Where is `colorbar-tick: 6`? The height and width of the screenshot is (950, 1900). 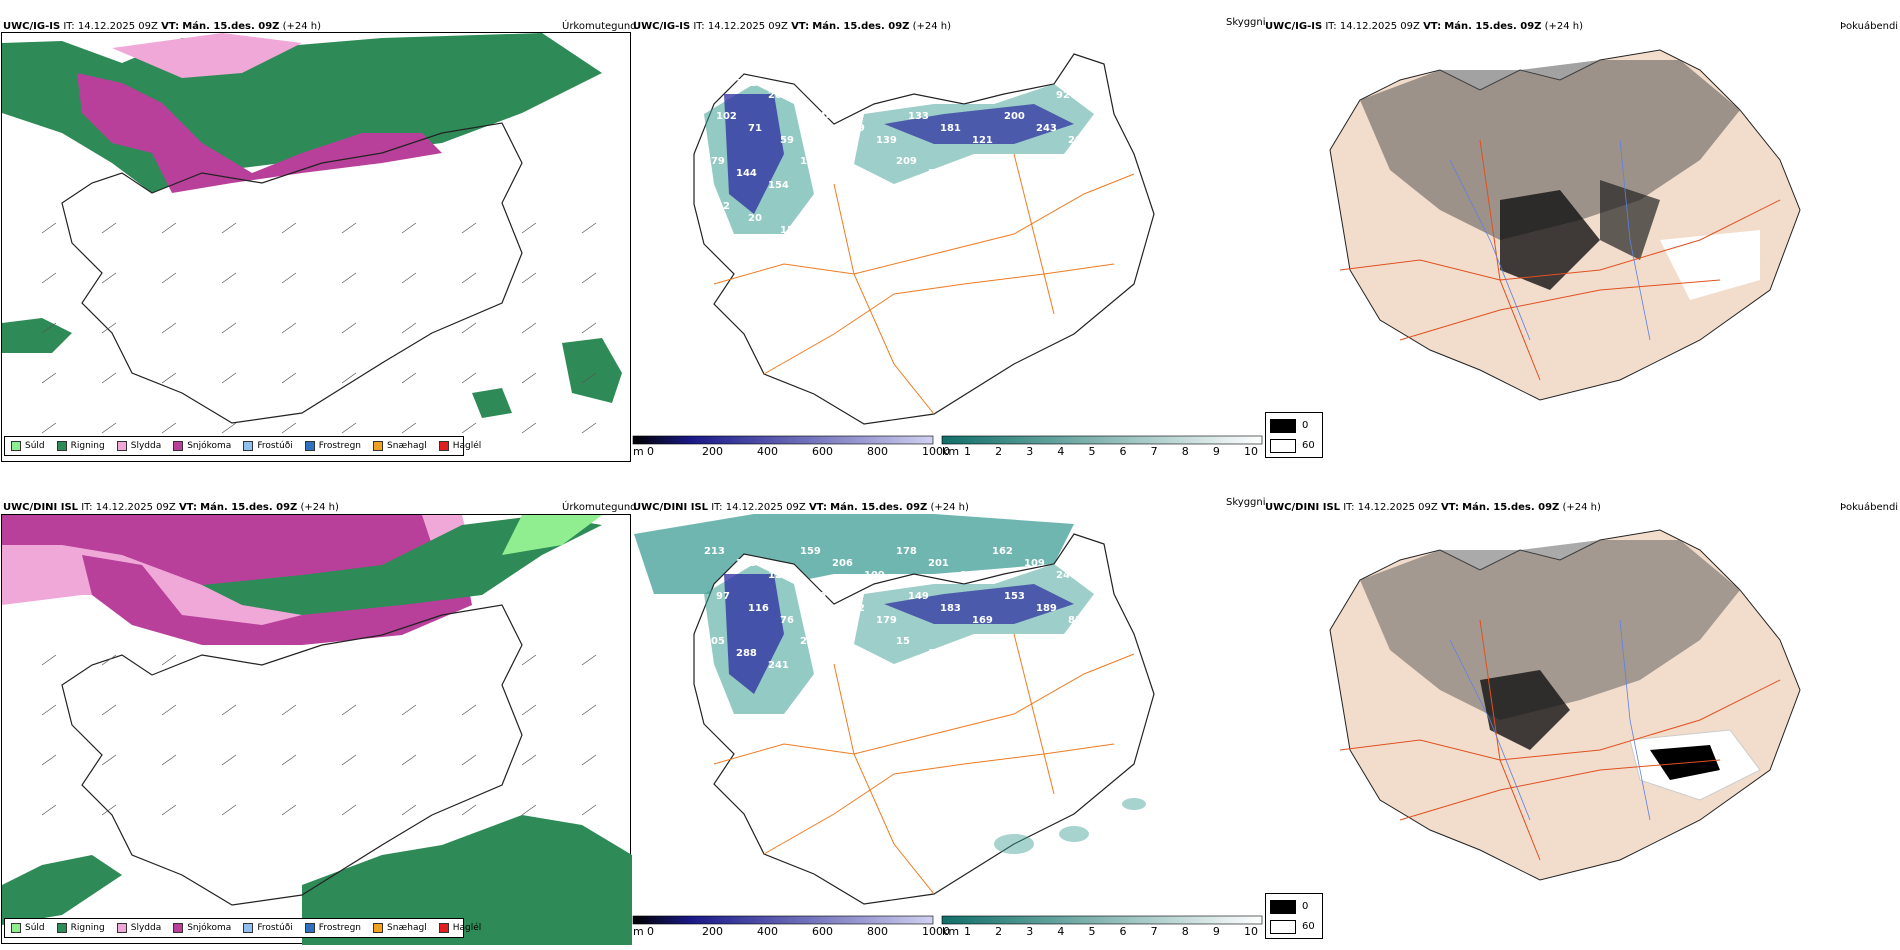 colorbar-tick: 6 is located at coordinates (1123, 451).